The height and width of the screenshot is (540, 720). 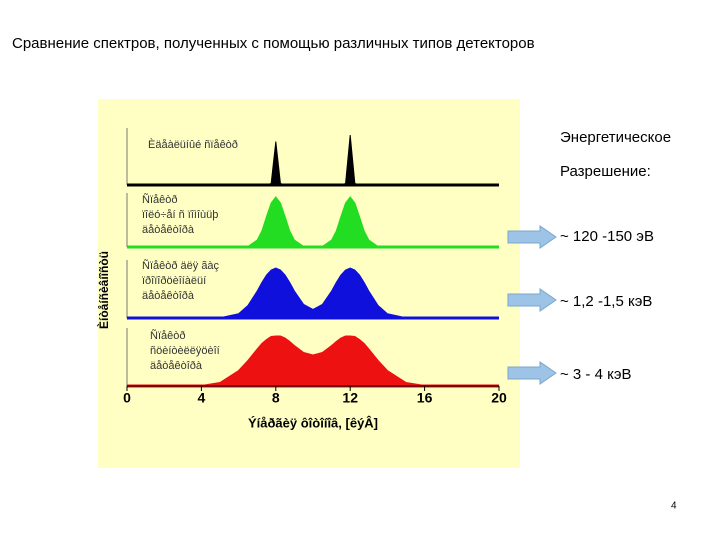 I want to click on x-tick-label: 12, so click(x=350, y=398).